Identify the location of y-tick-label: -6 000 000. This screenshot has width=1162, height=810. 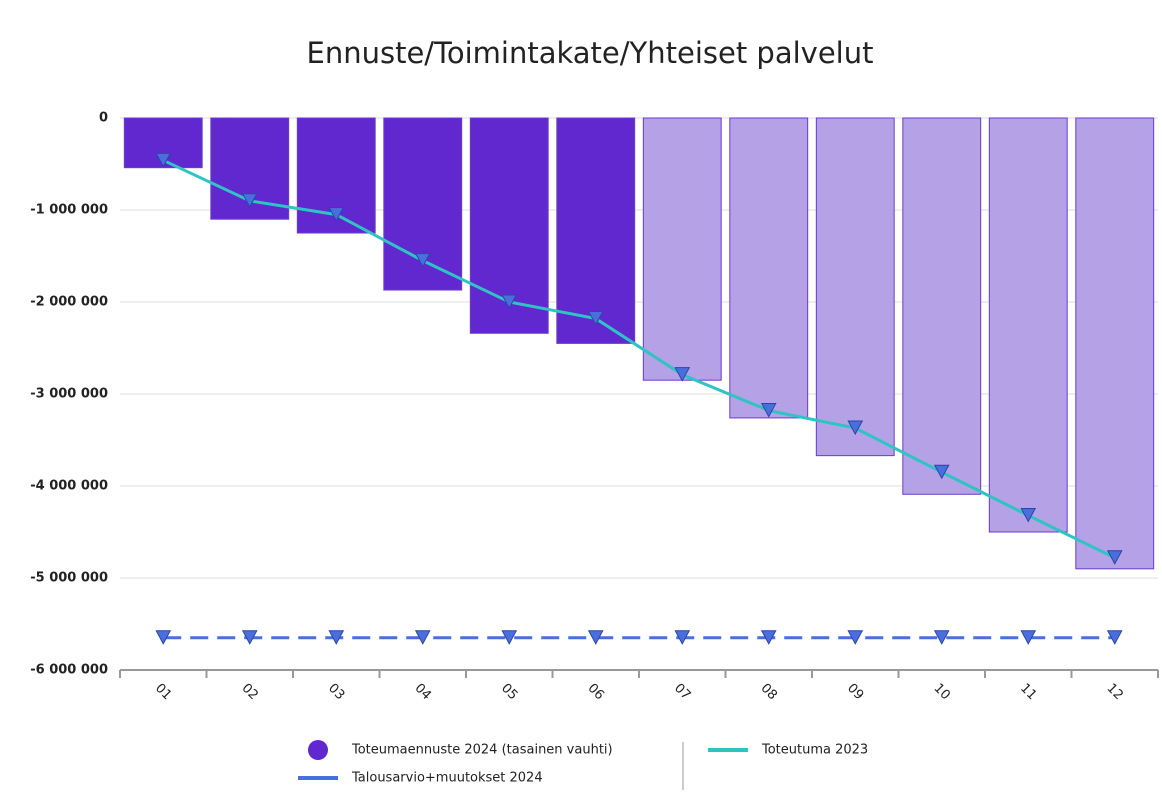
(69, 670).